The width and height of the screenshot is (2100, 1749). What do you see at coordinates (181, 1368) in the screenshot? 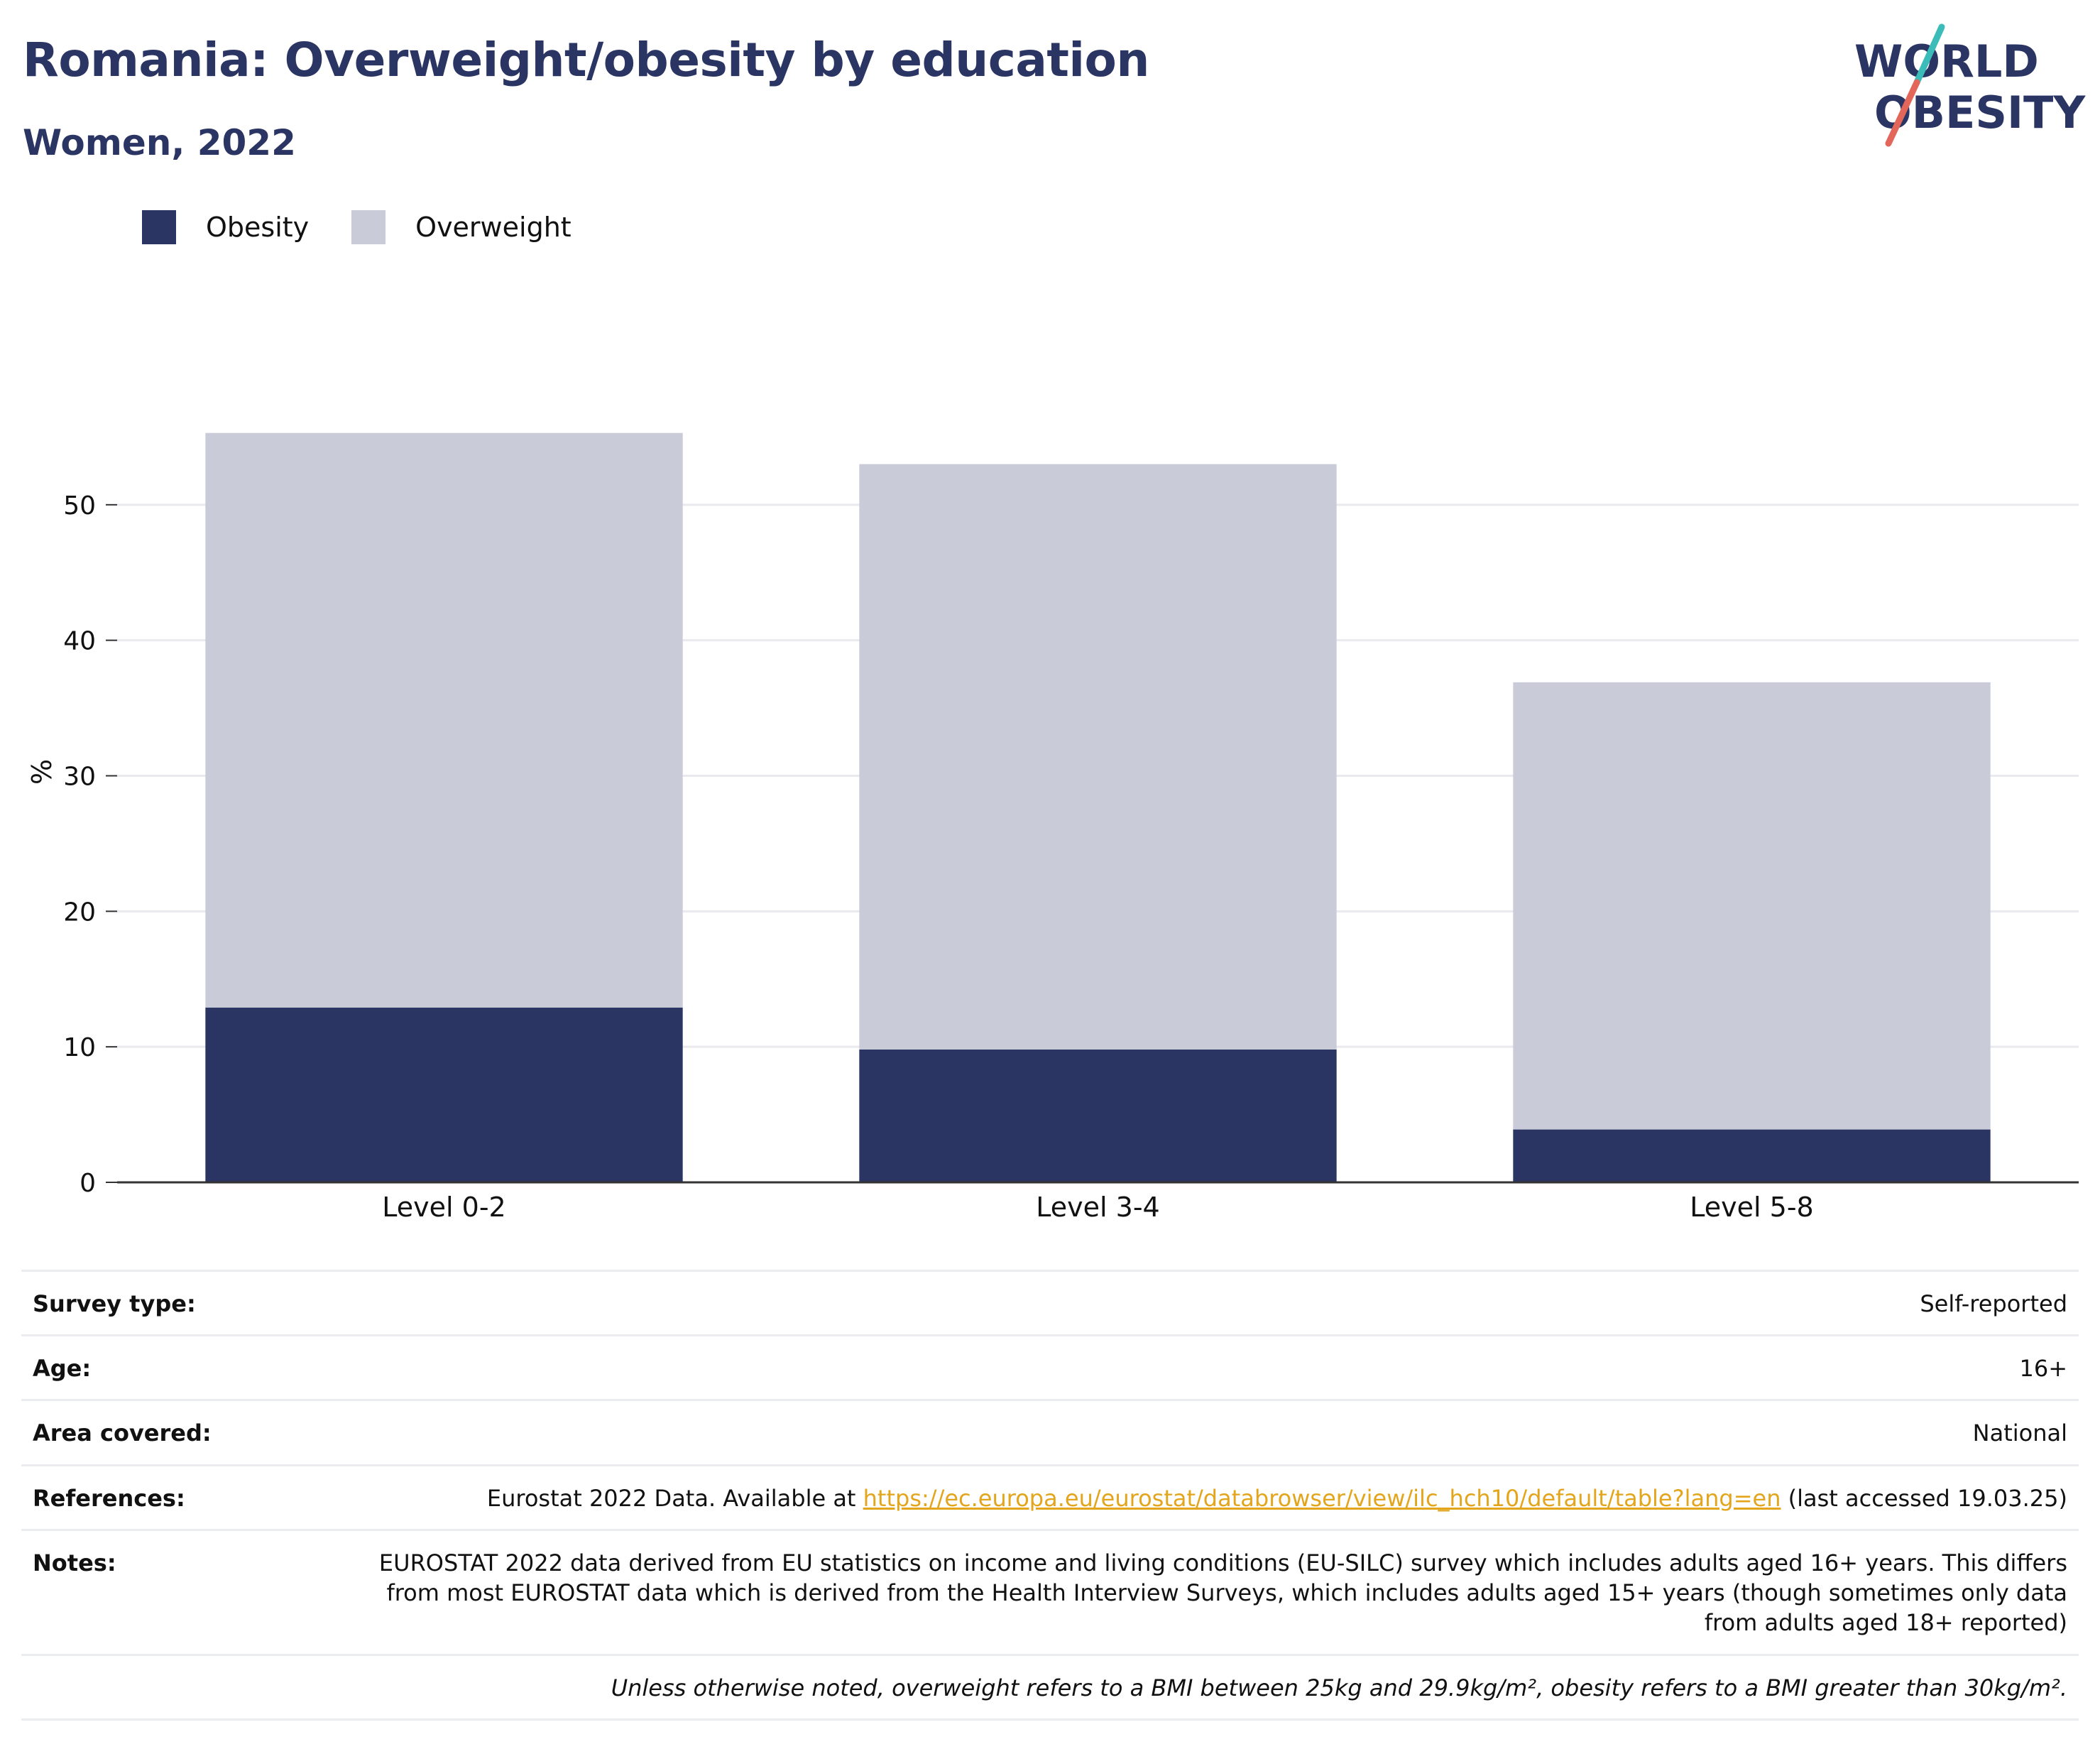
I see `meta-label: Age:` at bounding box center [181, 1368].